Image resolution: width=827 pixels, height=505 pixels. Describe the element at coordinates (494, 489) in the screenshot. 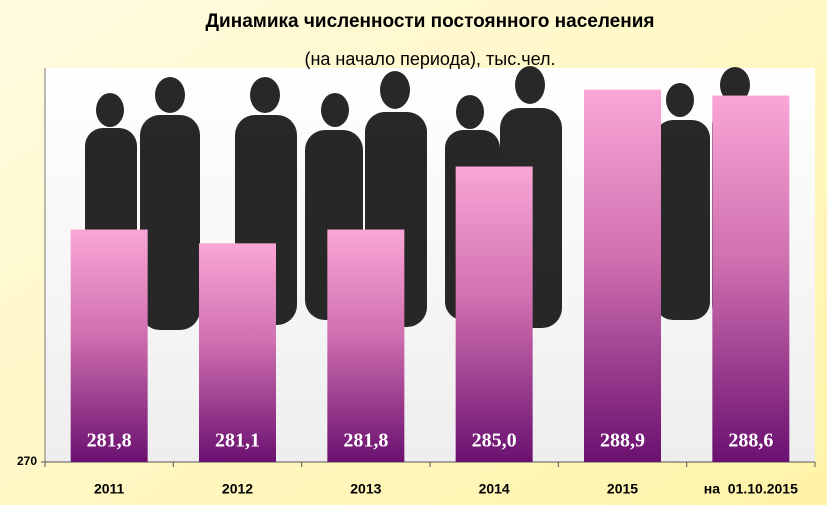

I see `x-tick-label: 2014` at that location.